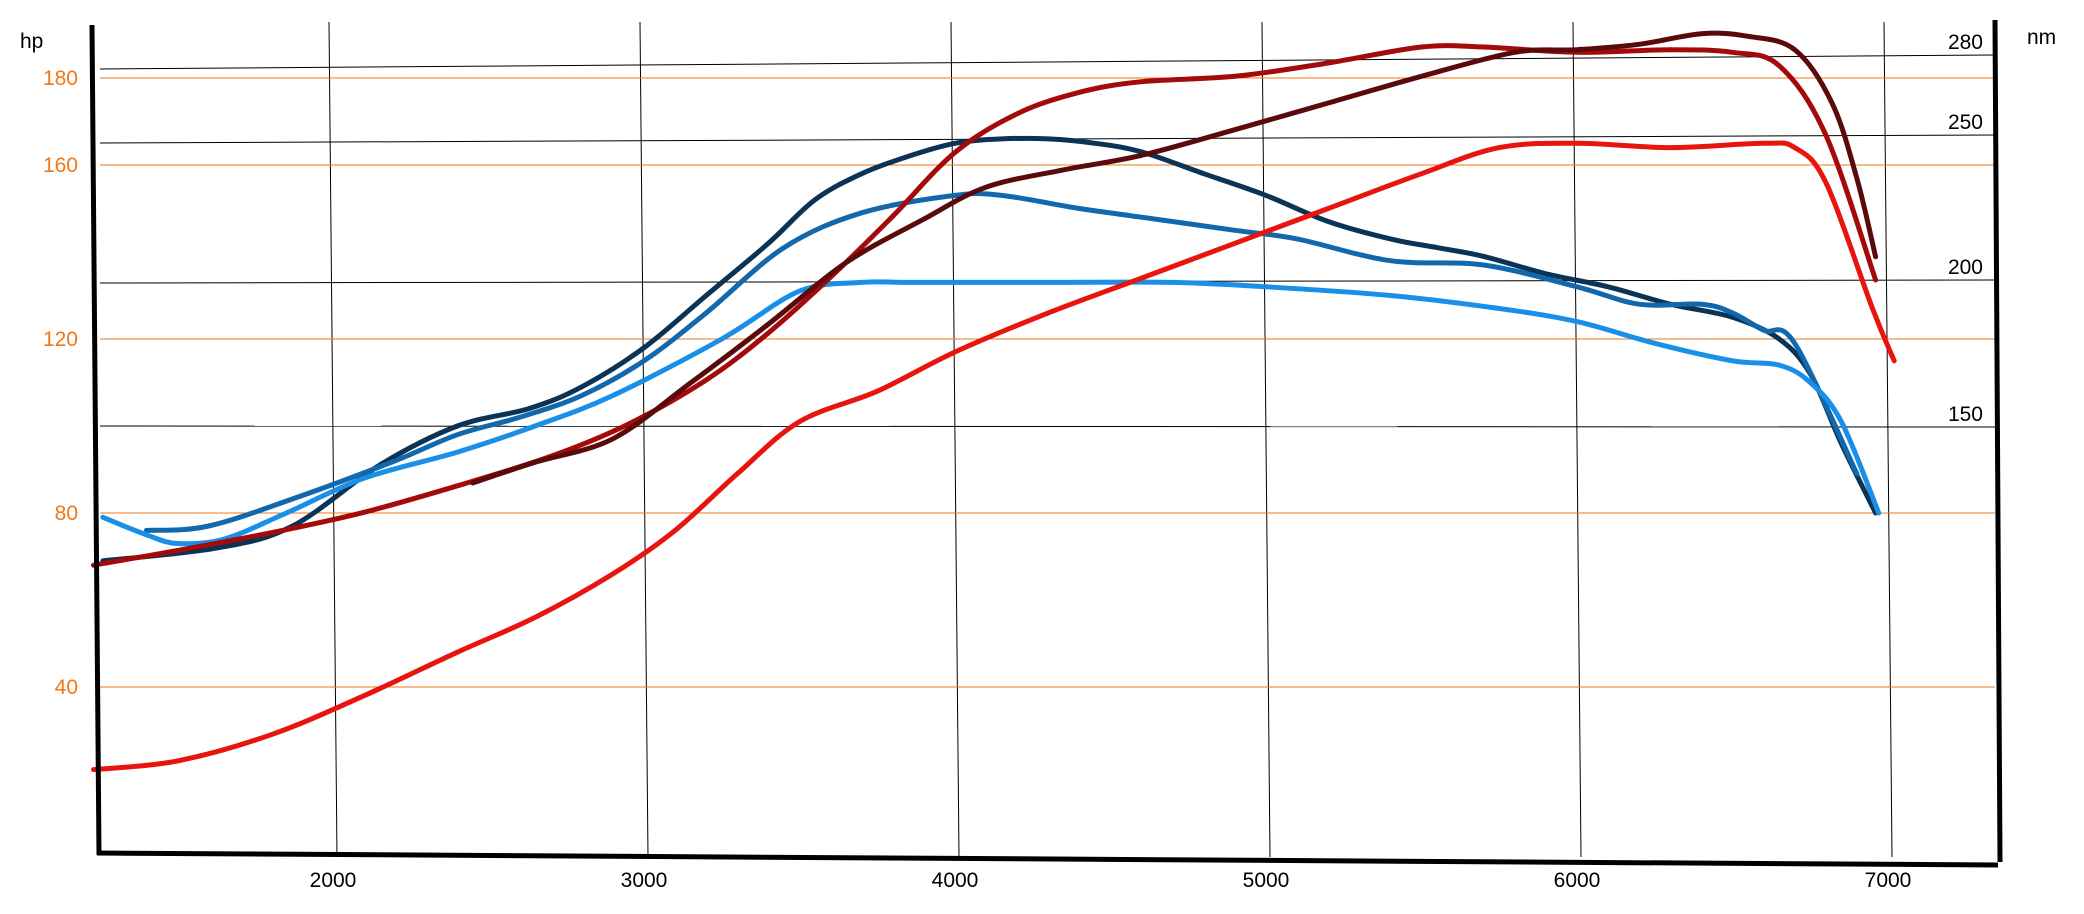 The image size is (2084, 914). I want to click on hp-tick-labels: 40 80 120 160 180, so click(60, 383).